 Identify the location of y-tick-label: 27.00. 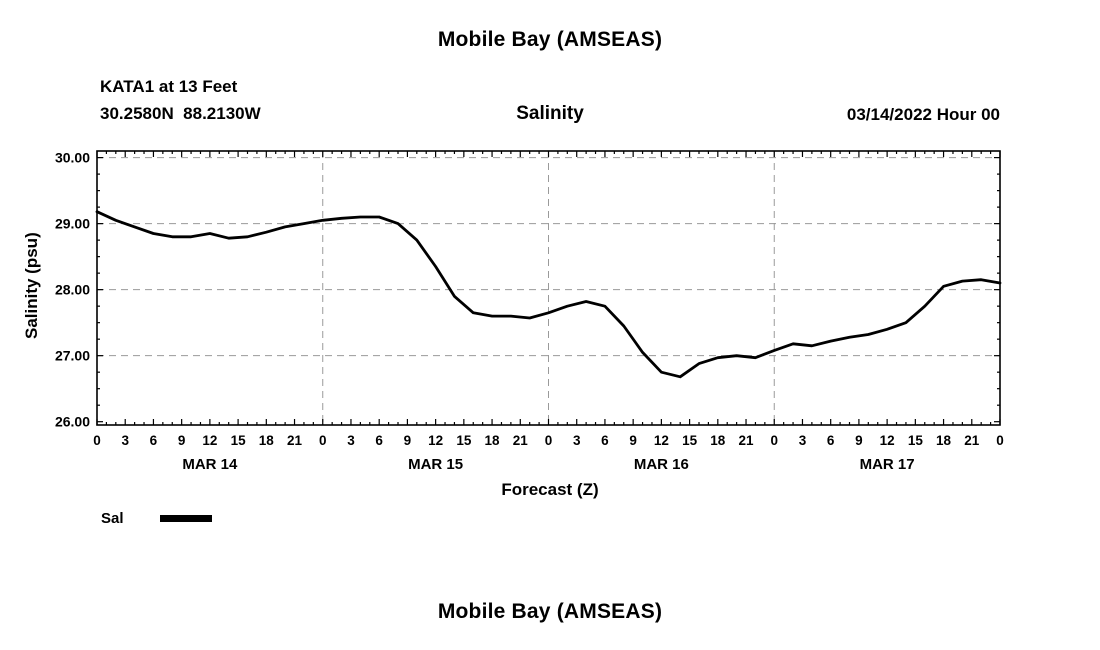
(72, 356).